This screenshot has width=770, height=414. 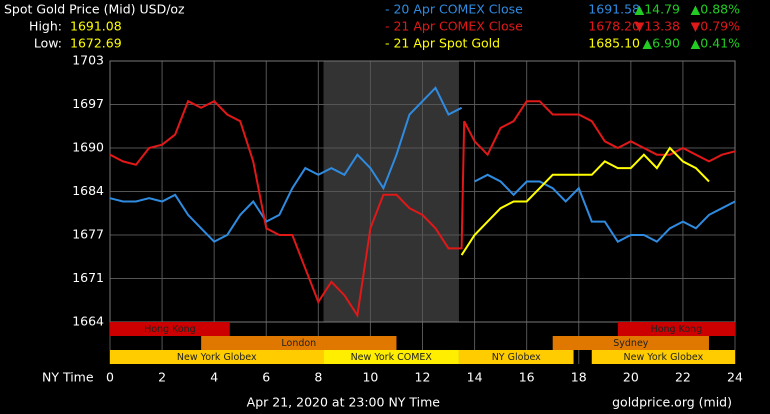 What do you see at coordinates (585, 201) in the screenshot?
I see `price-line` at bounding box center [585, 201].